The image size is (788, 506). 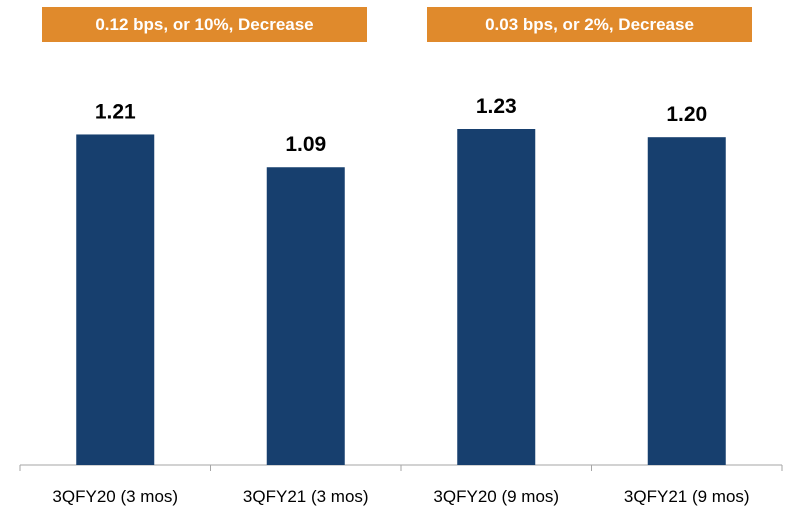 What do you see at coordinates (496, 496) in the screenshot?
I see `category-label-3: 3QFY20 (9 mos)` at bounding box center [496, 496].